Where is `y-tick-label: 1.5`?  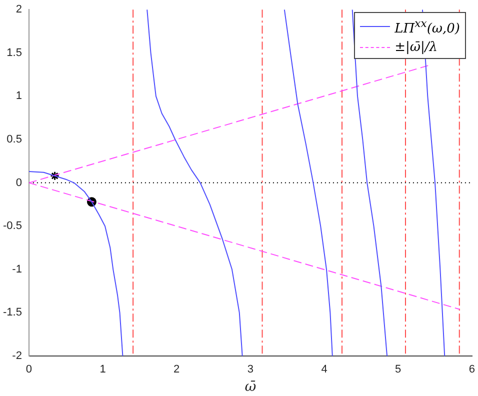
y-tick-label: 1.5 is located at coordinates (14, 52).